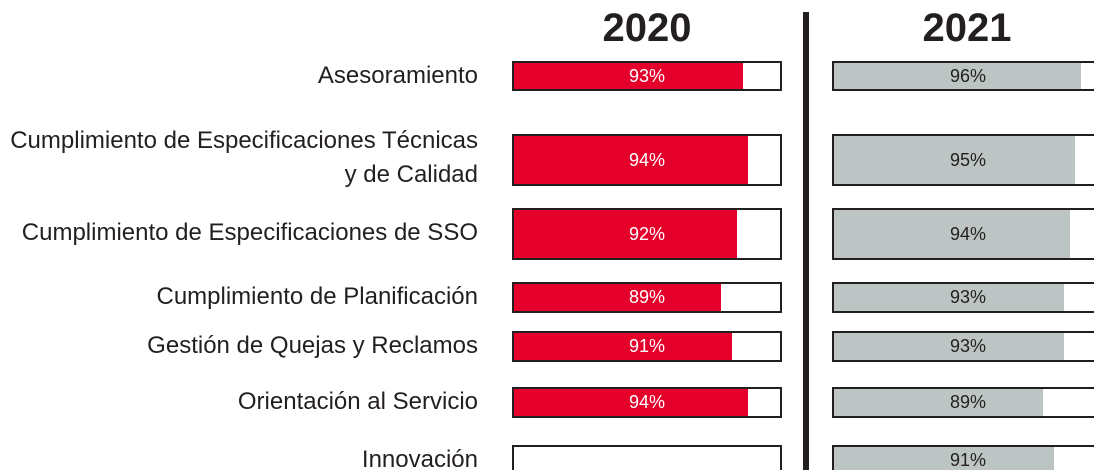  I want to click on bar-frame: 95%, so click(963, 160).